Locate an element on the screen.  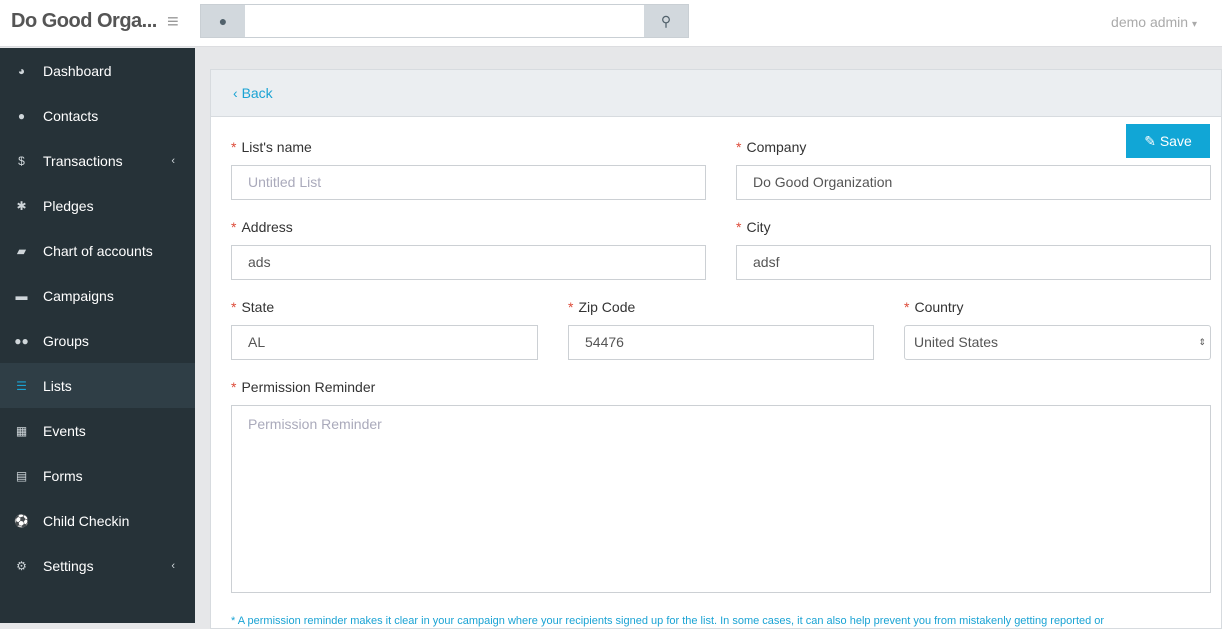
top-bar: Do Good Orga... ≡ ● ⚲ demo admin ▾ is located at coordinates (611, 23).